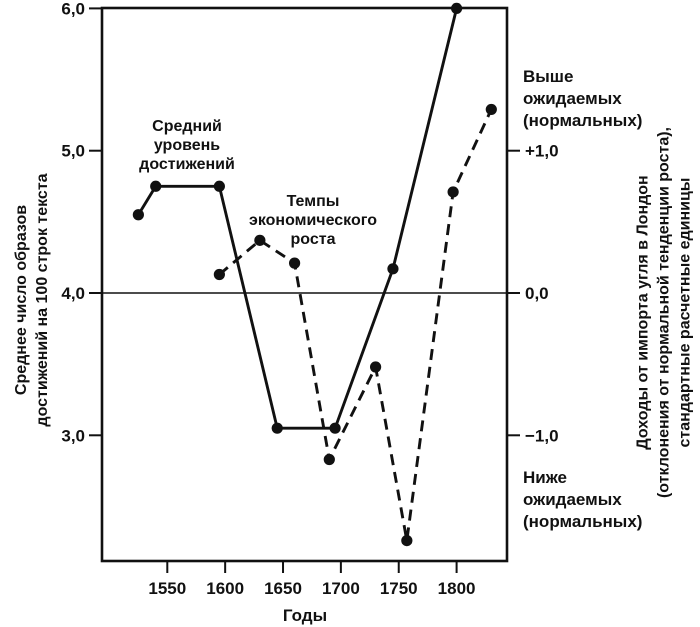 The image size is (700, 627). Describe the element at coordinates (73, 435) in the screenshot. I see `left-axis-tick-label: 3,0` at that location.